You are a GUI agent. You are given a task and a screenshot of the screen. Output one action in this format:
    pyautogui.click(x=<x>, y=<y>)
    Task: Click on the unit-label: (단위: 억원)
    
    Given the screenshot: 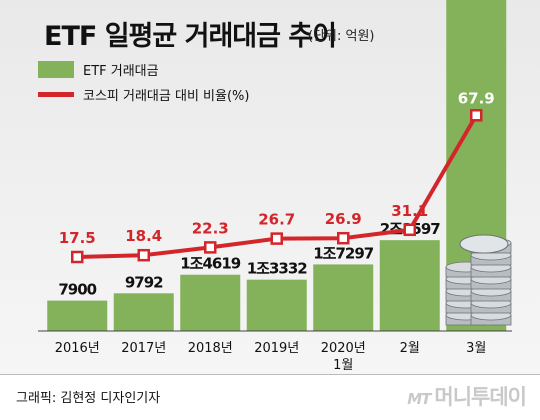 What is the action you would take?
    pyautogui.click(x=341, y=36)
    